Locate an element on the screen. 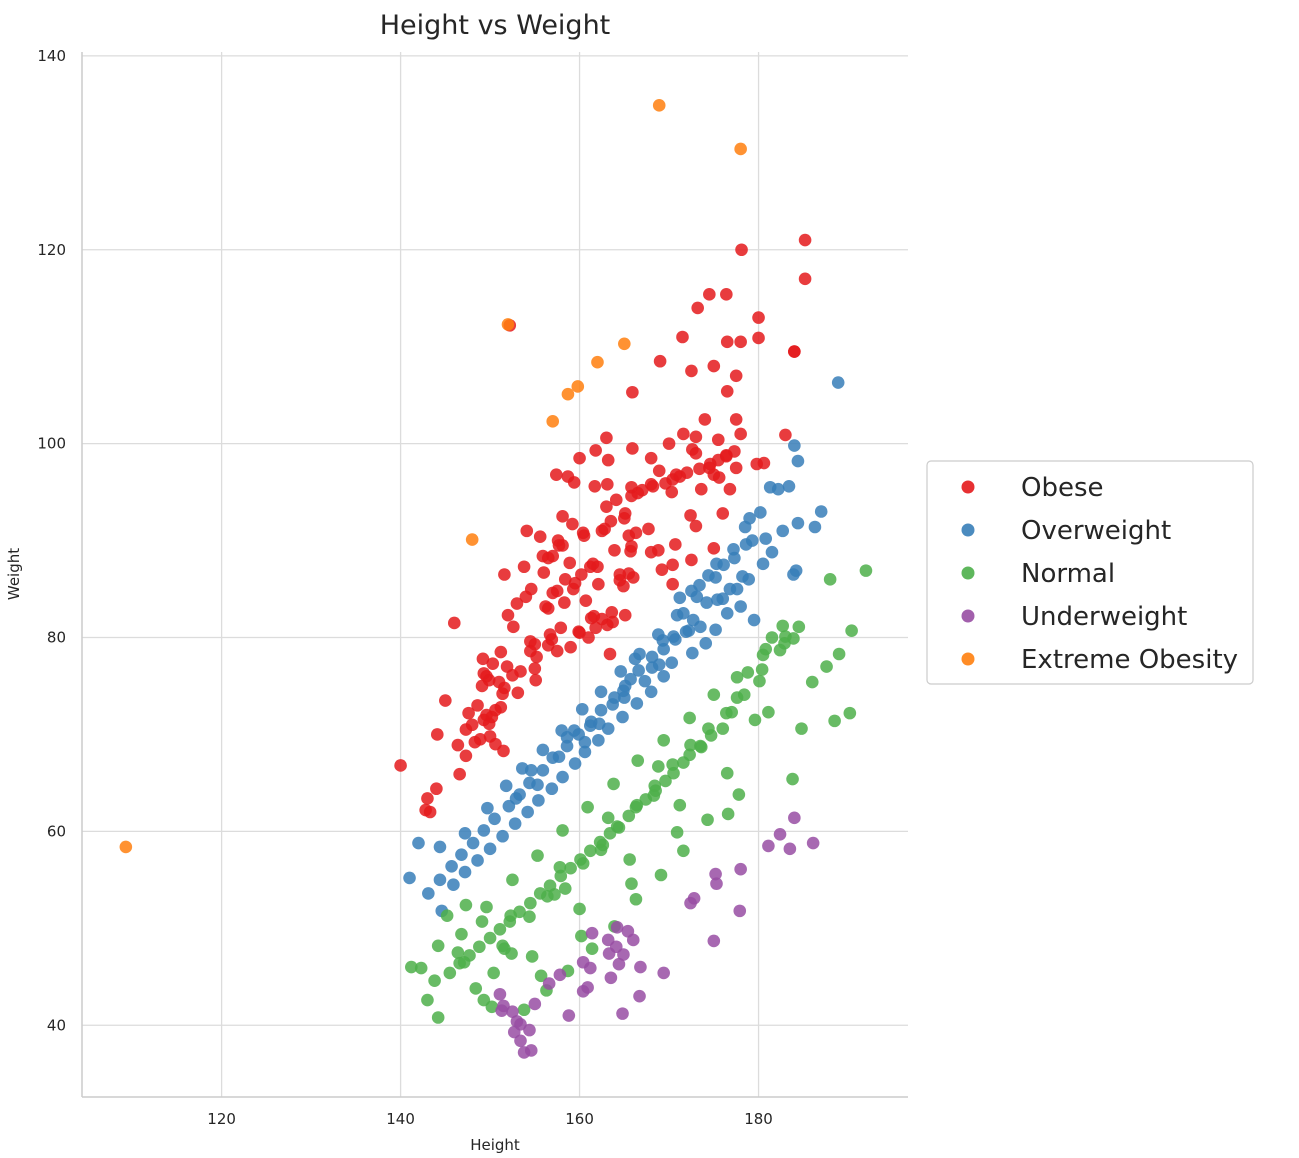 This screenshot has width=1299, height=1158. x-tick-label: 120 is located at coordinates (221, 1119).